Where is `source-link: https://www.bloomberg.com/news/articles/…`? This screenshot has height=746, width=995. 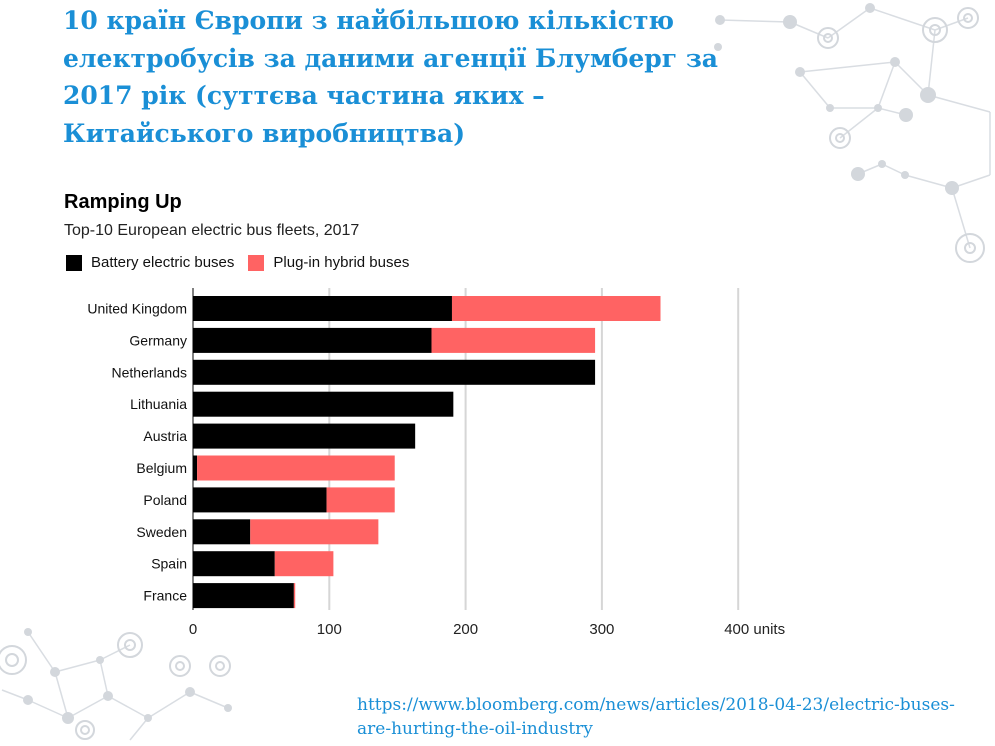
source-link: https://www.bloomberg.com/news/articles/… is located at coordinates (656, 717).